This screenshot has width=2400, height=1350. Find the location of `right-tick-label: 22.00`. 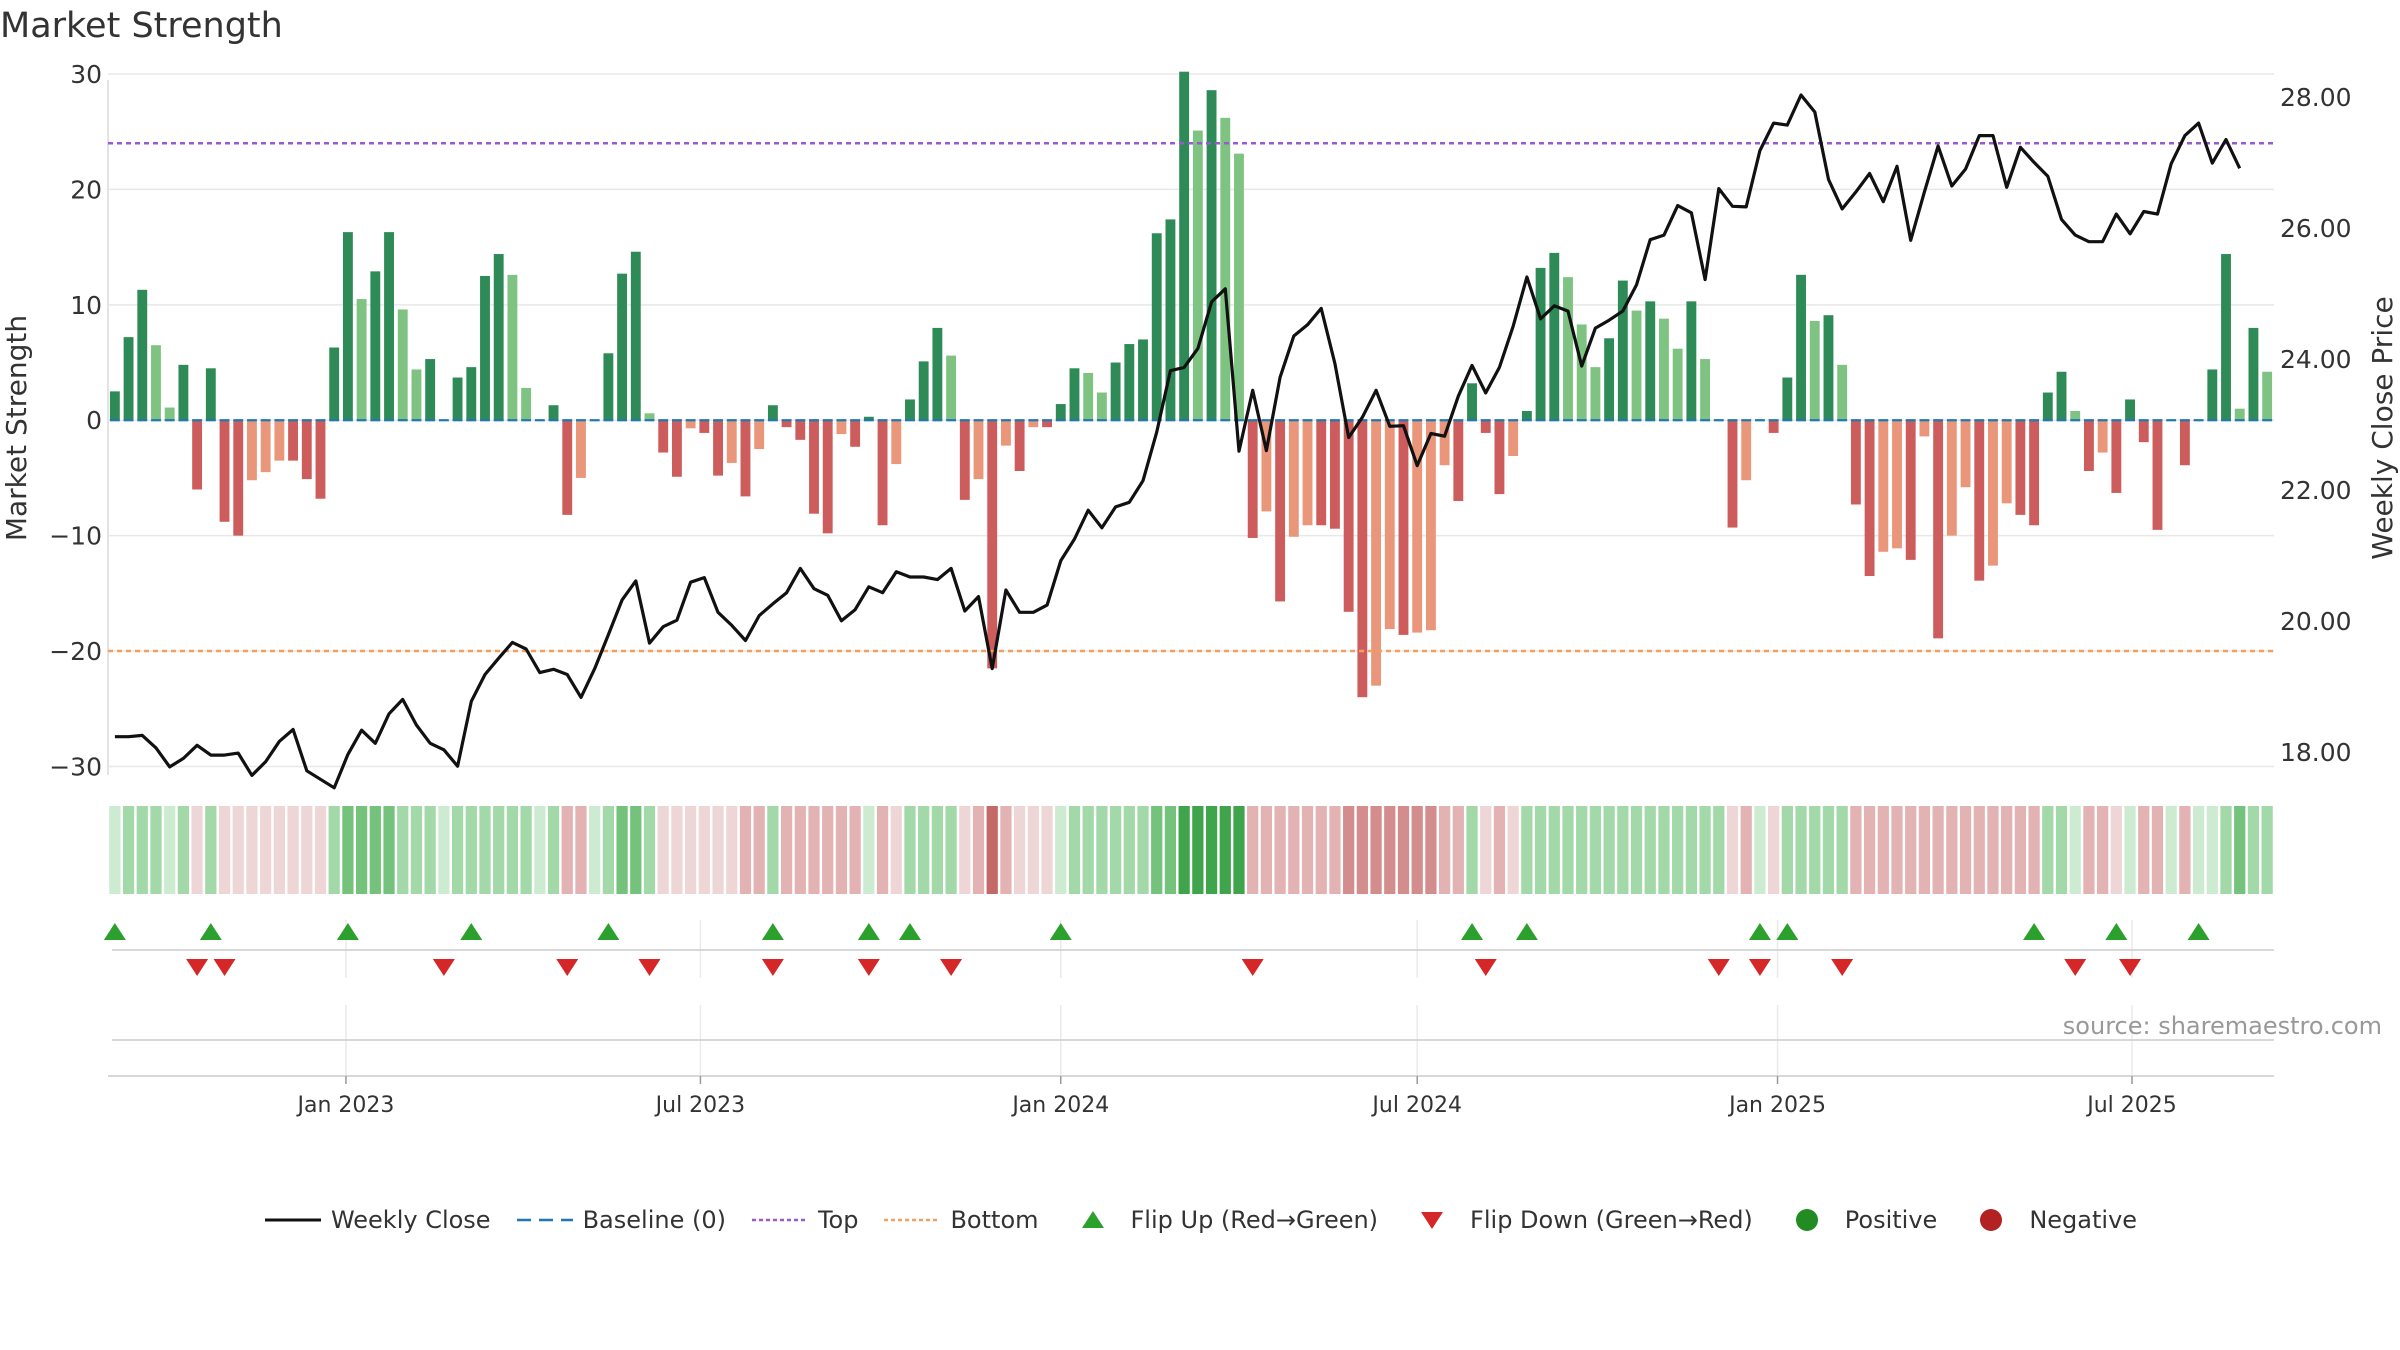

right-tick-label: 22.00 is located at coordinates (2316, 490).